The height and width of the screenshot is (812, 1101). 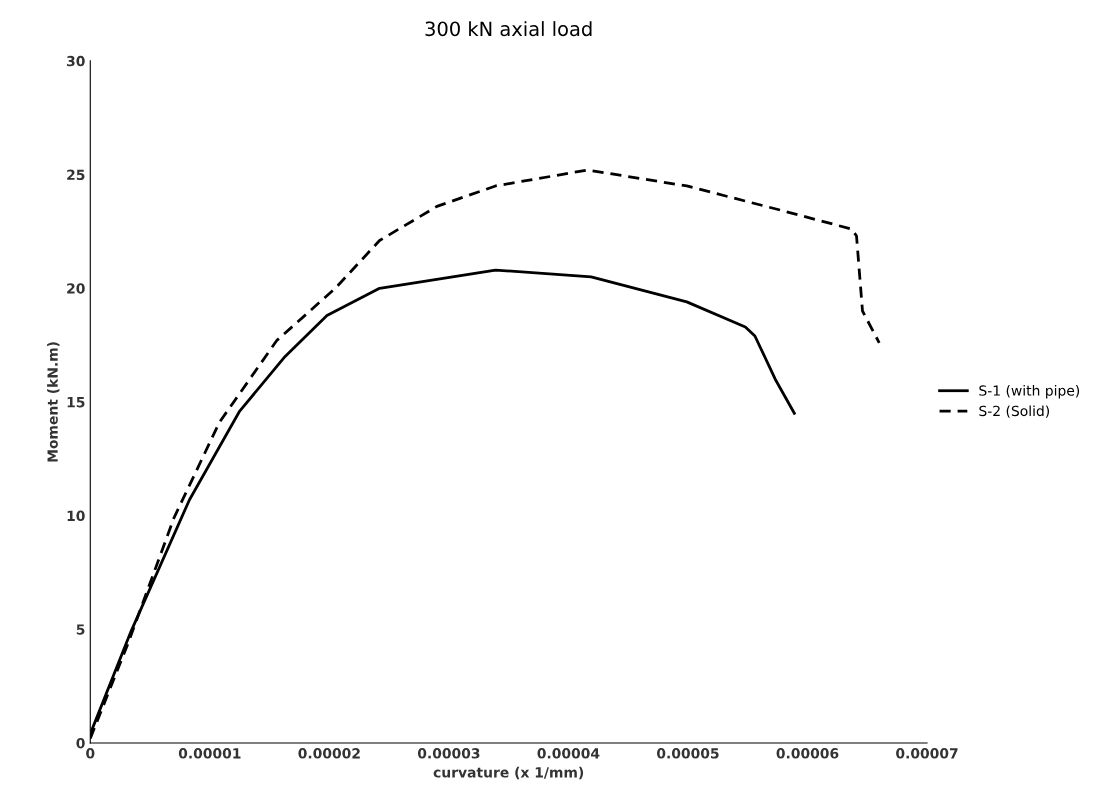 What do you see at coordinates (80, 743) in the screenshot?
I see `y-tick-label: 0` at bounding box center [80, 743].